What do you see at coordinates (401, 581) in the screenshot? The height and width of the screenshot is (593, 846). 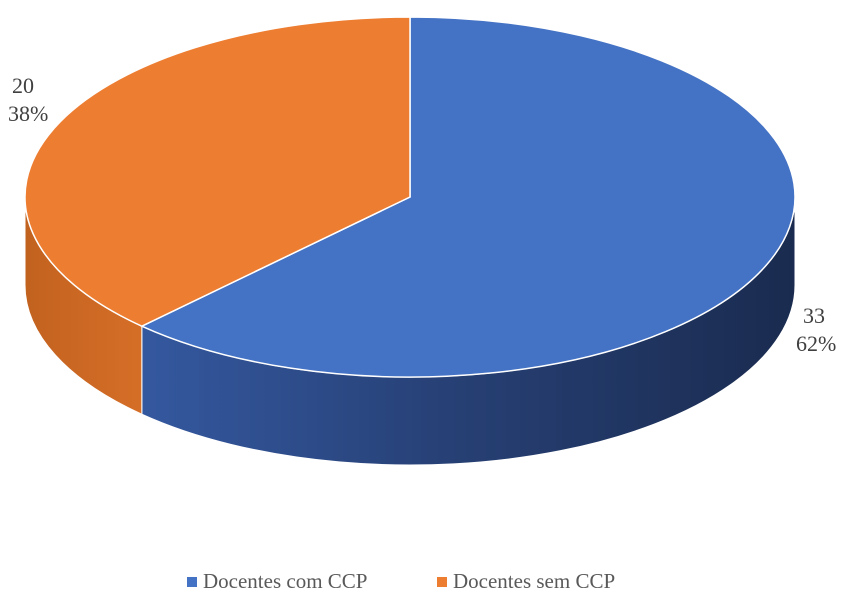 I see `legend: Docentes com CCP Docentes sem CCP` at bounding box center [401, 581].